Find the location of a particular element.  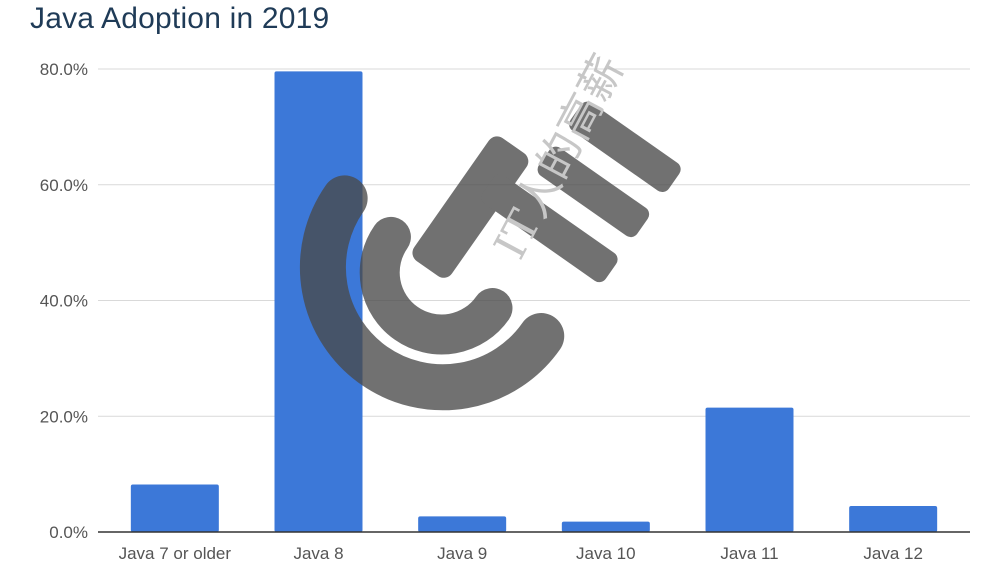

y-tick-label: 20.0% is located at coordinates (64, 416).